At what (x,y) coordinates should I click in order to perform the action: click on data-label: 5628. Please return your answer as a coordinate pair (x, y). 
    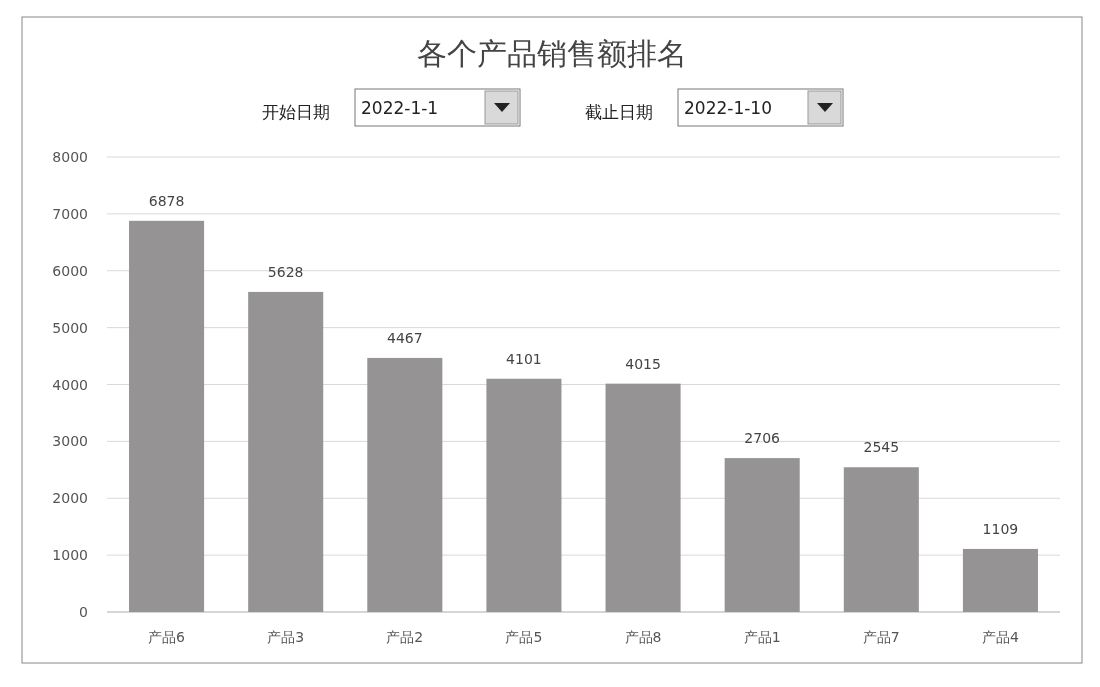
    Looking at the image, I should click on (285, 271).